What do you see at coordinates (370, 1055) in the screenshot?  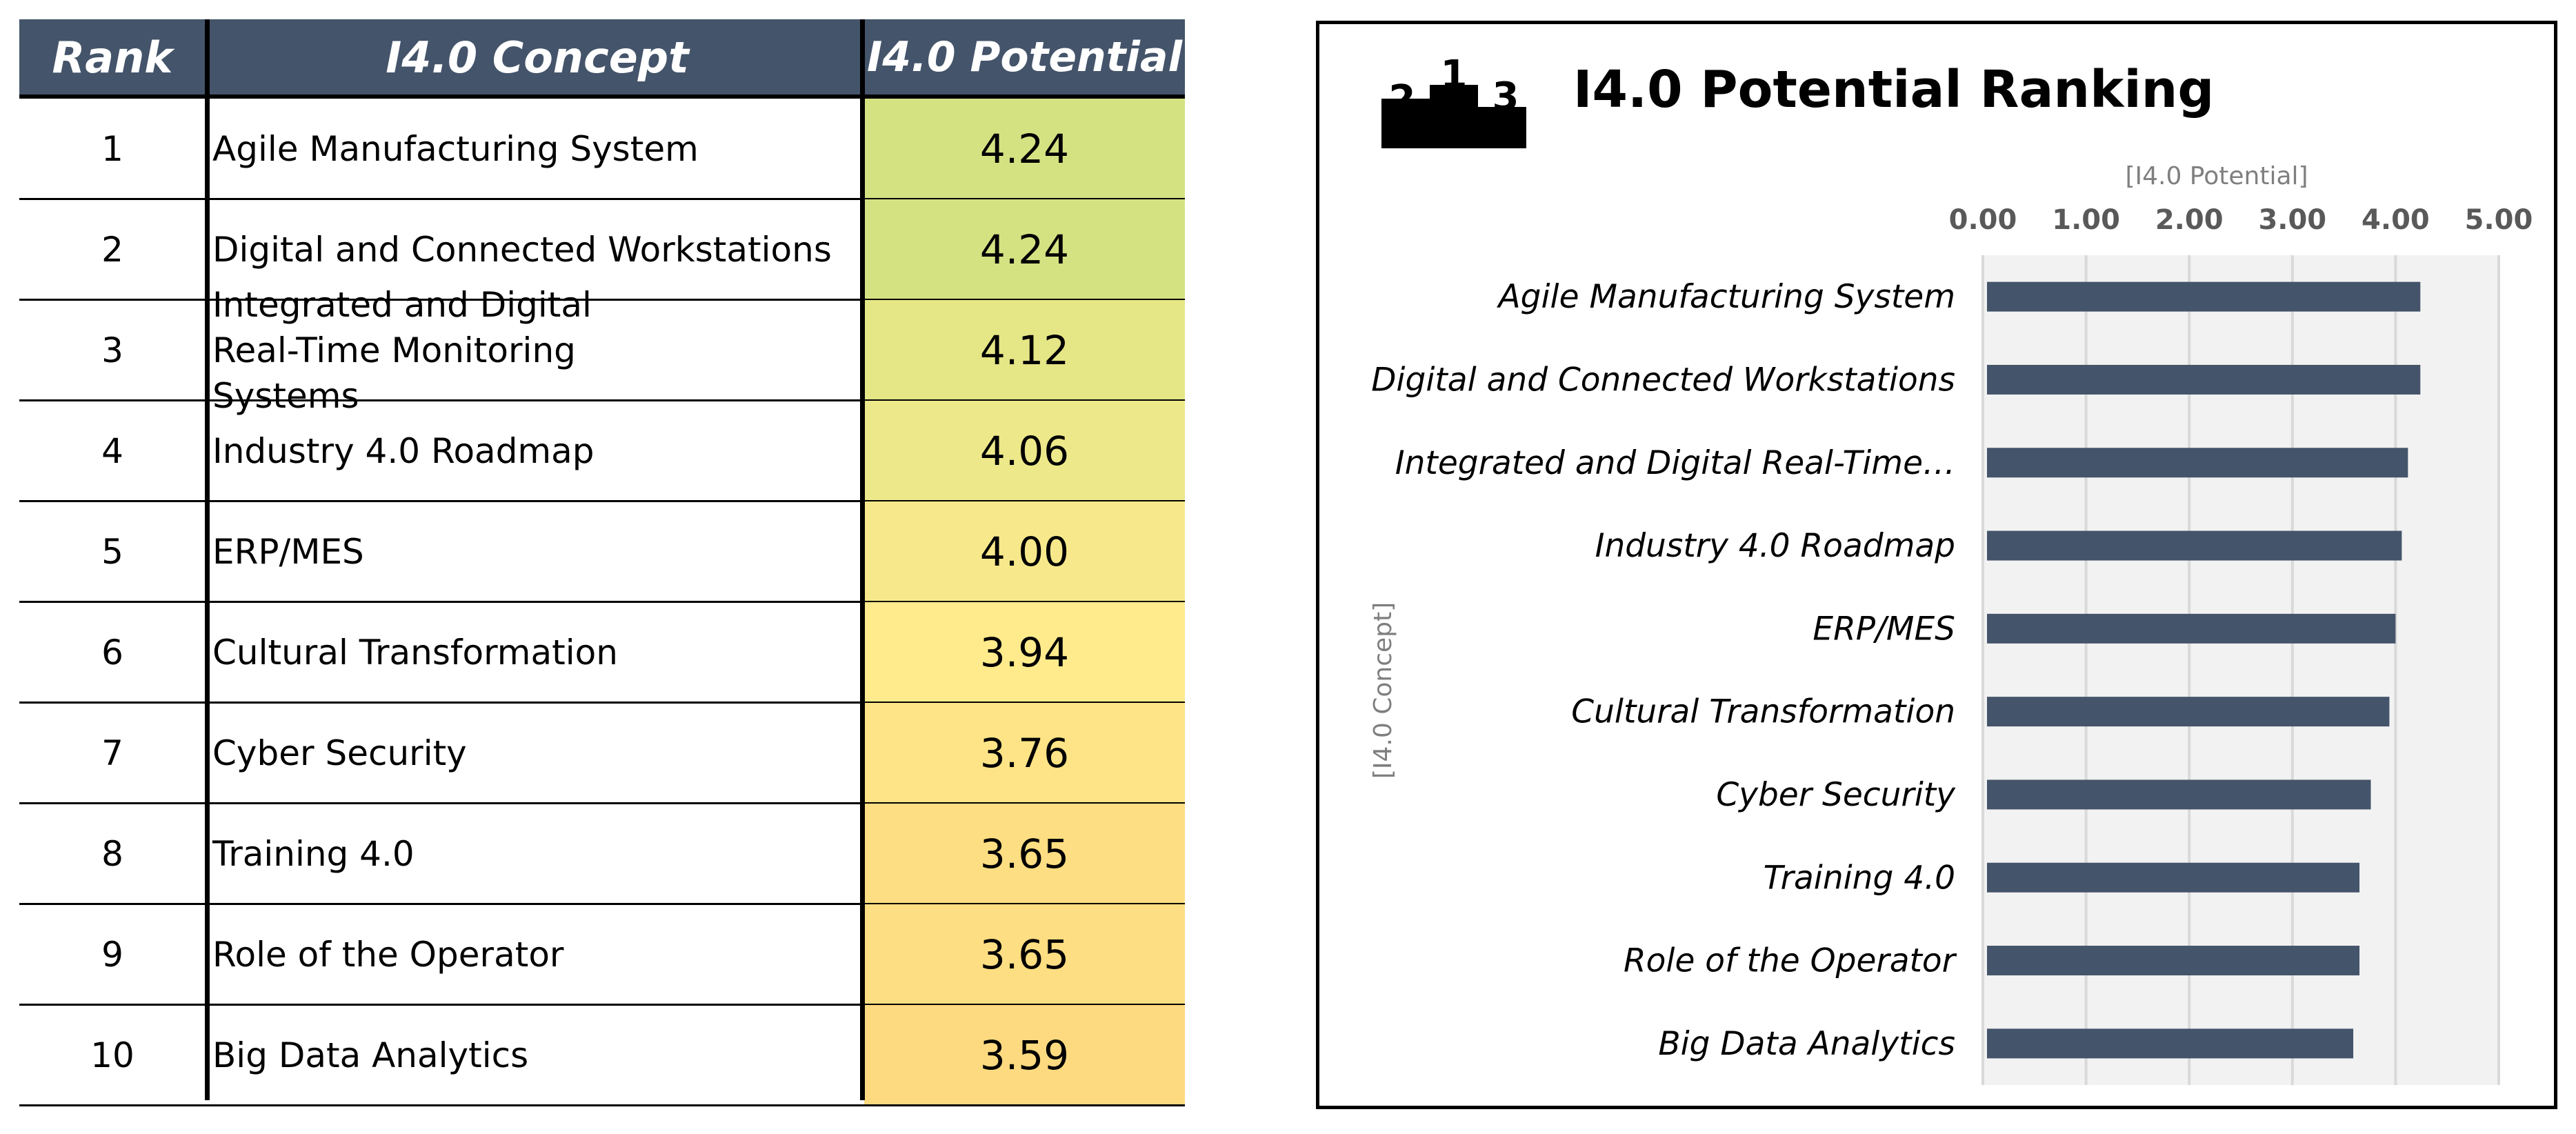 I see `concept-cell: Big Data Analytics` at bounding box center [370, 1055].